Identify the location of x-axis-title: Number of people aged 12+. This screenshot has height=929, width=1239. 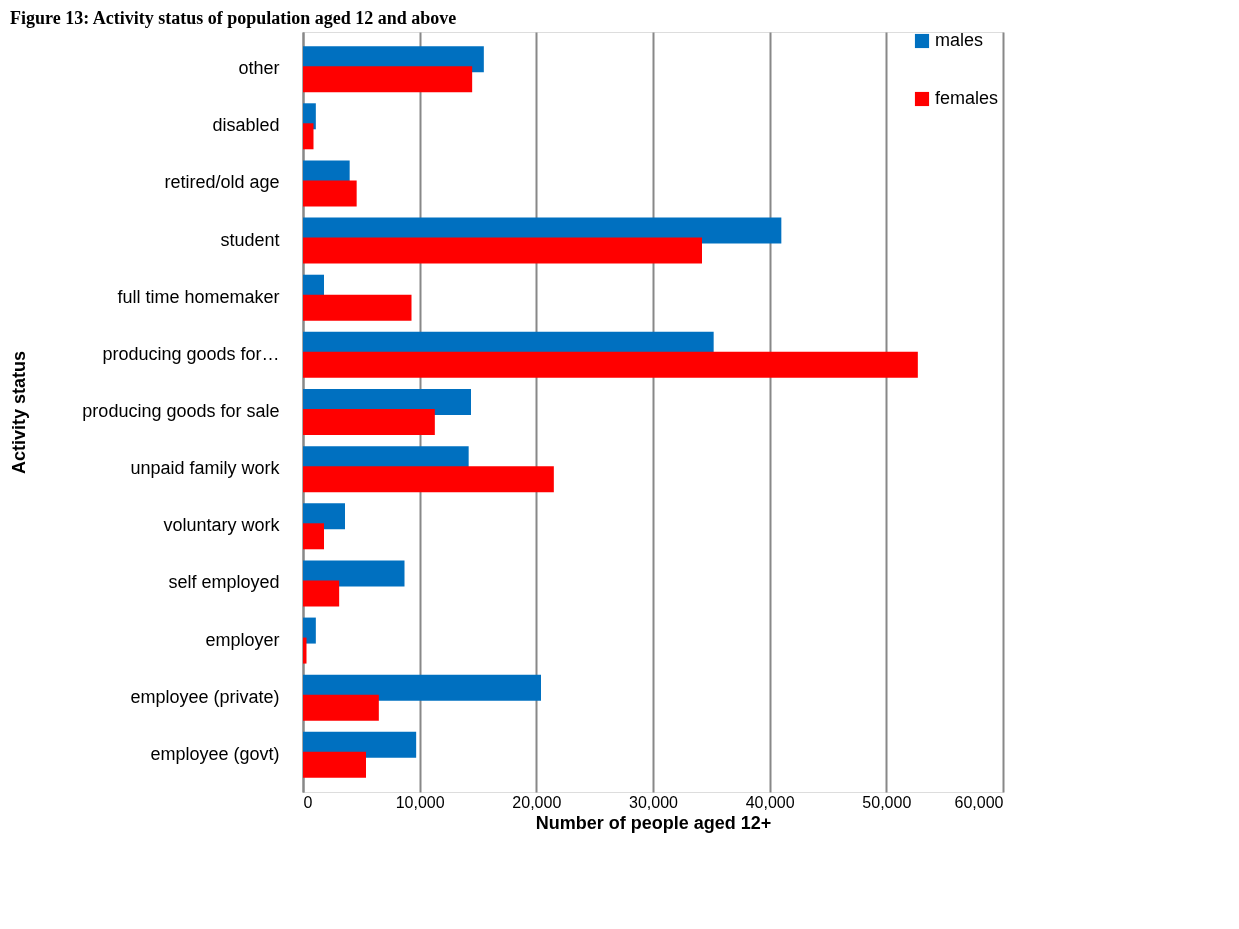
(653, 822).